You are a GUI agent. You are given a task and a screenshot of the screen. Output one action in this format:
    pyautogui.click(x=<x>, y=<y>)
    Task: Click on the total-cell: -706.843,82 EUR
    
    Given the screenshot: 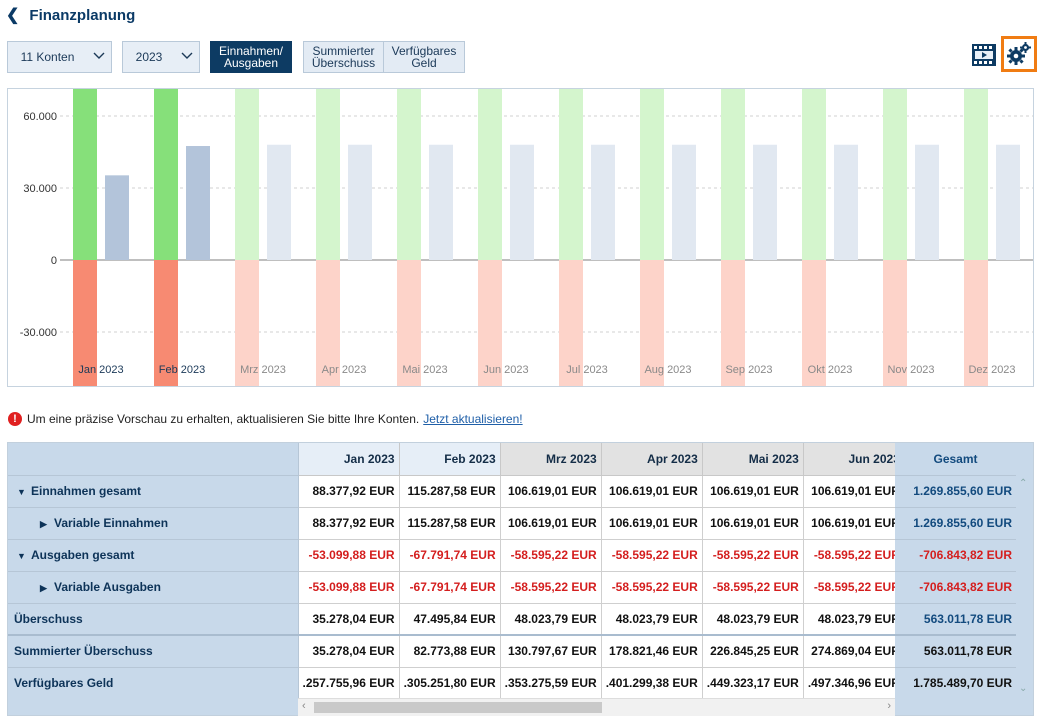 What is the action you would take?
    pyautogui.click(x=955, y=587)
    